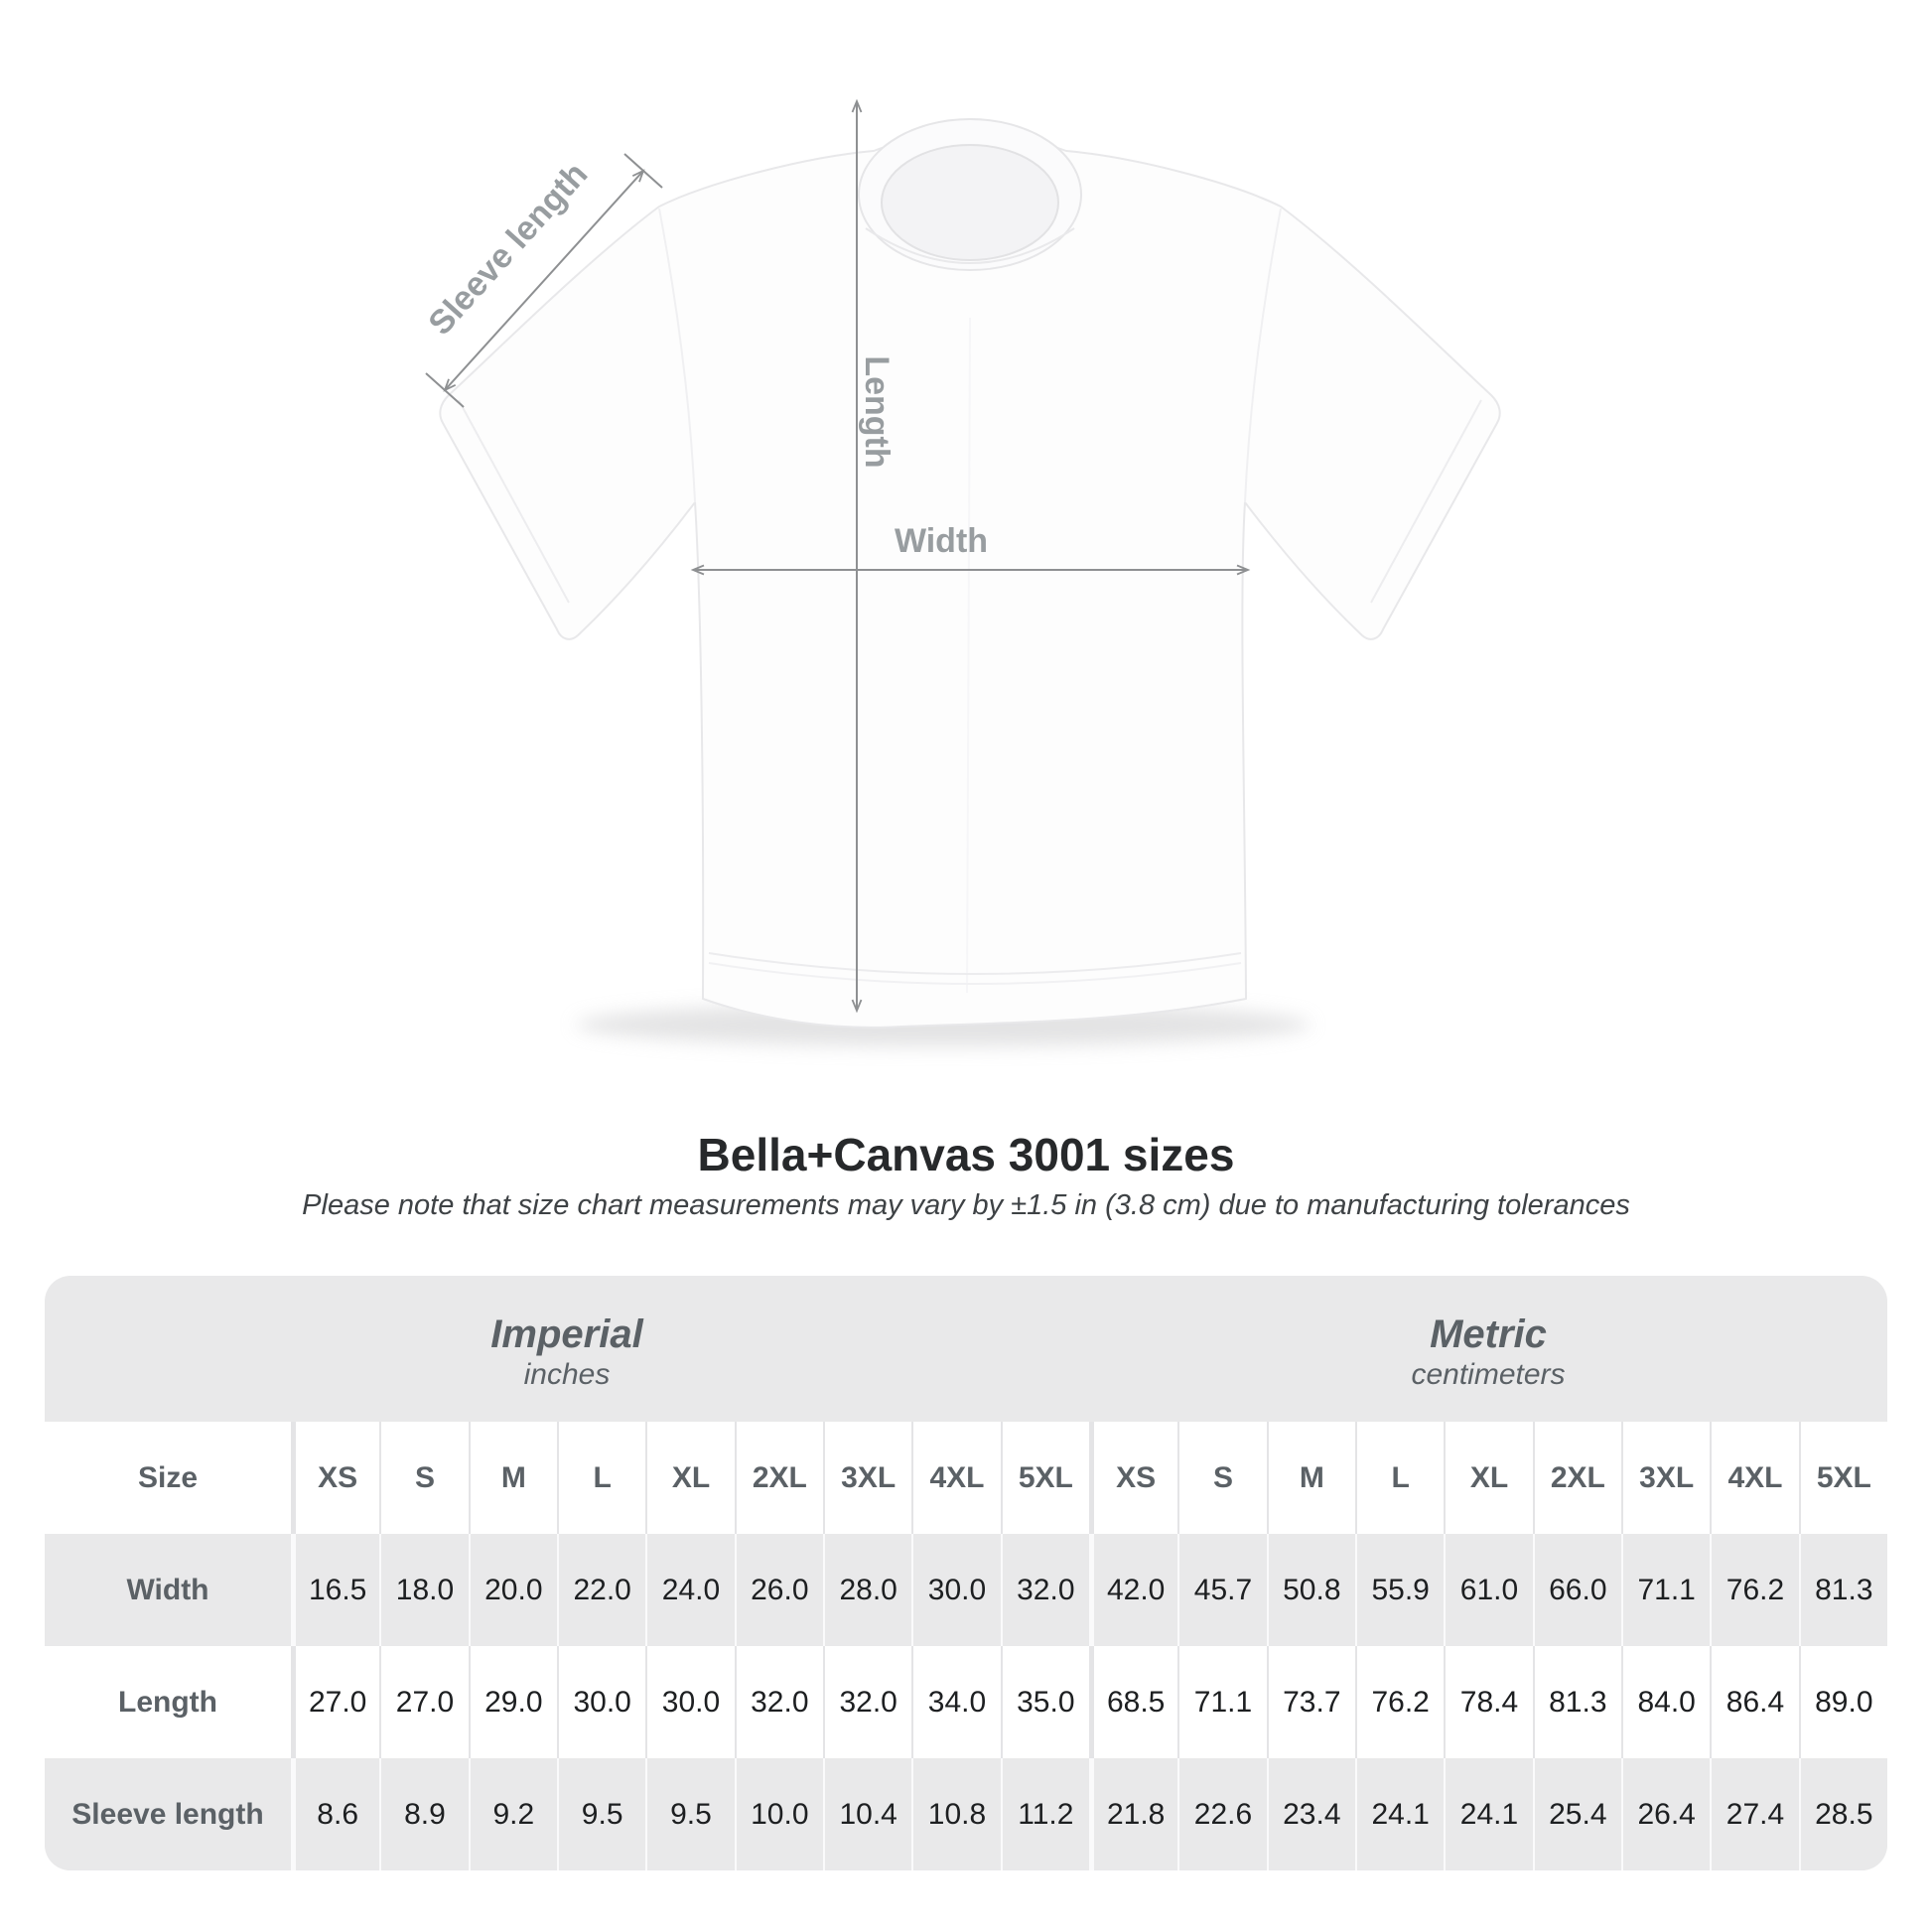  Describe the element at coordinates (1843, 1814) in the screenshot. I see `size-value-cell: 28.5` at that location.